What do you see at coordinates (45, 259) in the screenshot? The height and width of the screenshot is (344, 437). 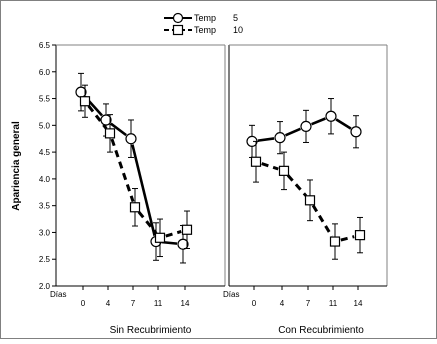 I see `y-tick-label: 2.5` at bounding box center [45, 259].